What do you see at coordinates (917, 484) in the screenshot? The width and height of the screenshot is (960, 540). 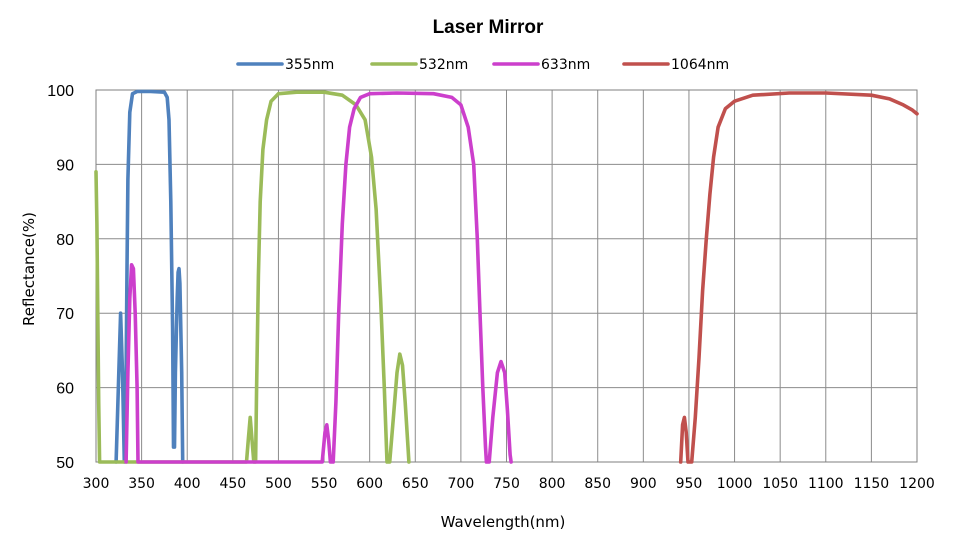 I see `x-tick-label: 1200` at bounding box center [917, 484].